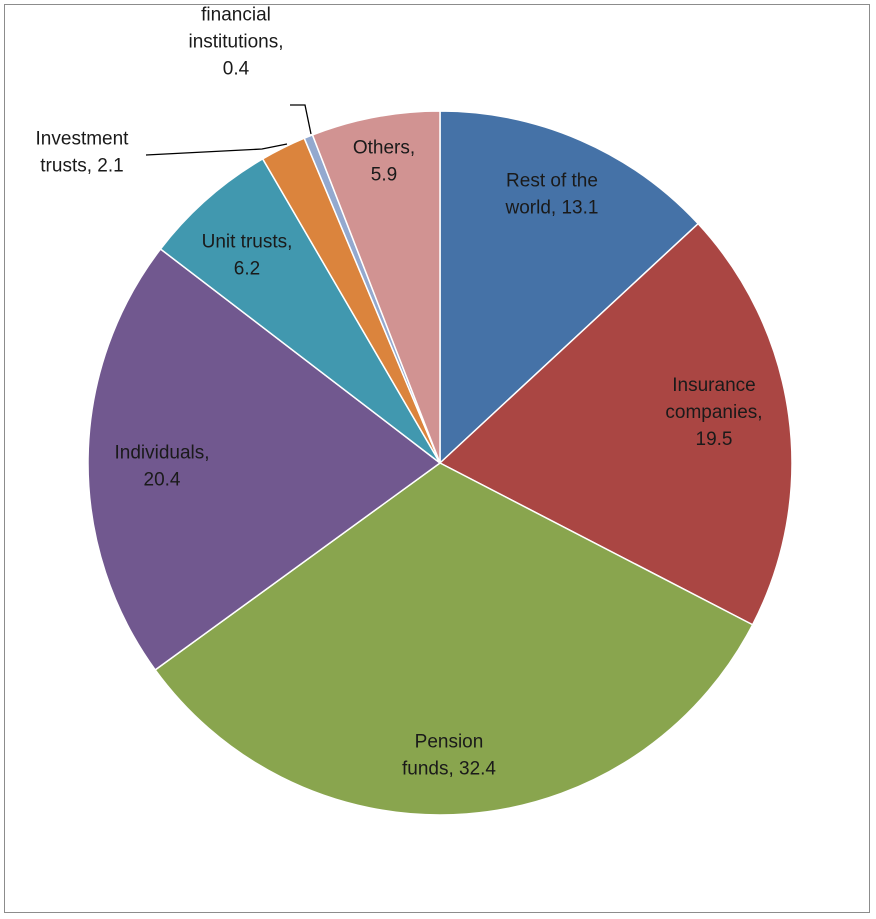  Describe the element at coordinates (552, 195) in the screenshot. I see `data-label-rest-of-the-world: Rest of the world, 13.1` at that location.